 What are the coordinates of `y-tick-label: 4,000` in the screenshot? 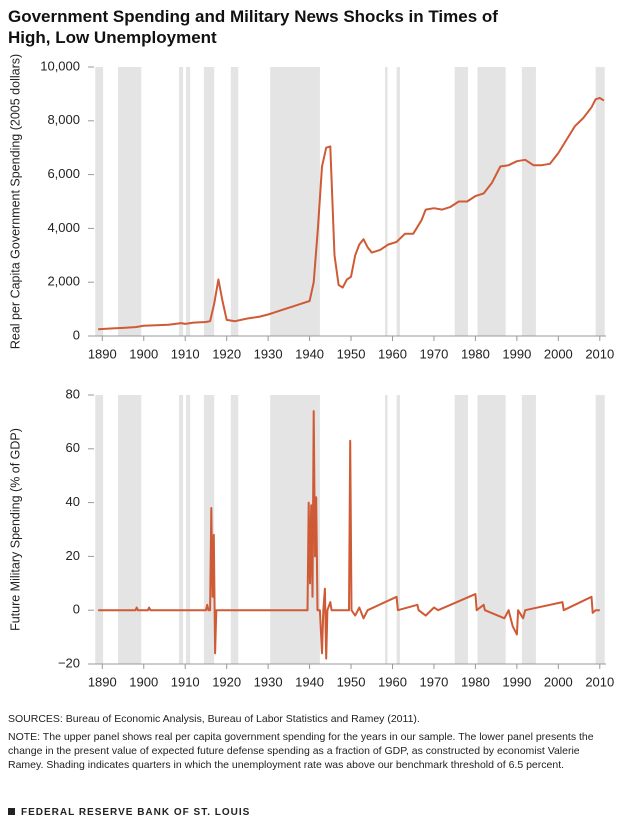 It's located at (63, 227).